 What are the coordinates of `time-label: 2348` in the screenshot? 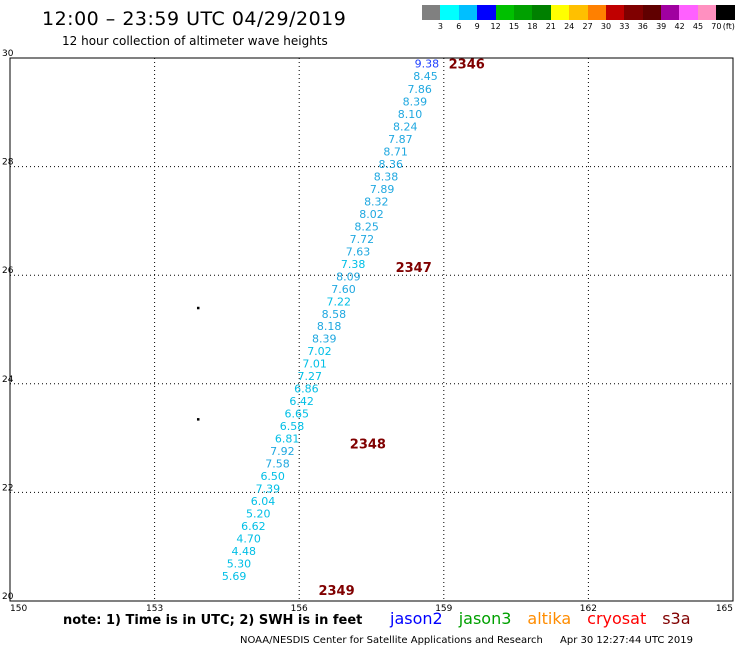 It's located at (368, 445).